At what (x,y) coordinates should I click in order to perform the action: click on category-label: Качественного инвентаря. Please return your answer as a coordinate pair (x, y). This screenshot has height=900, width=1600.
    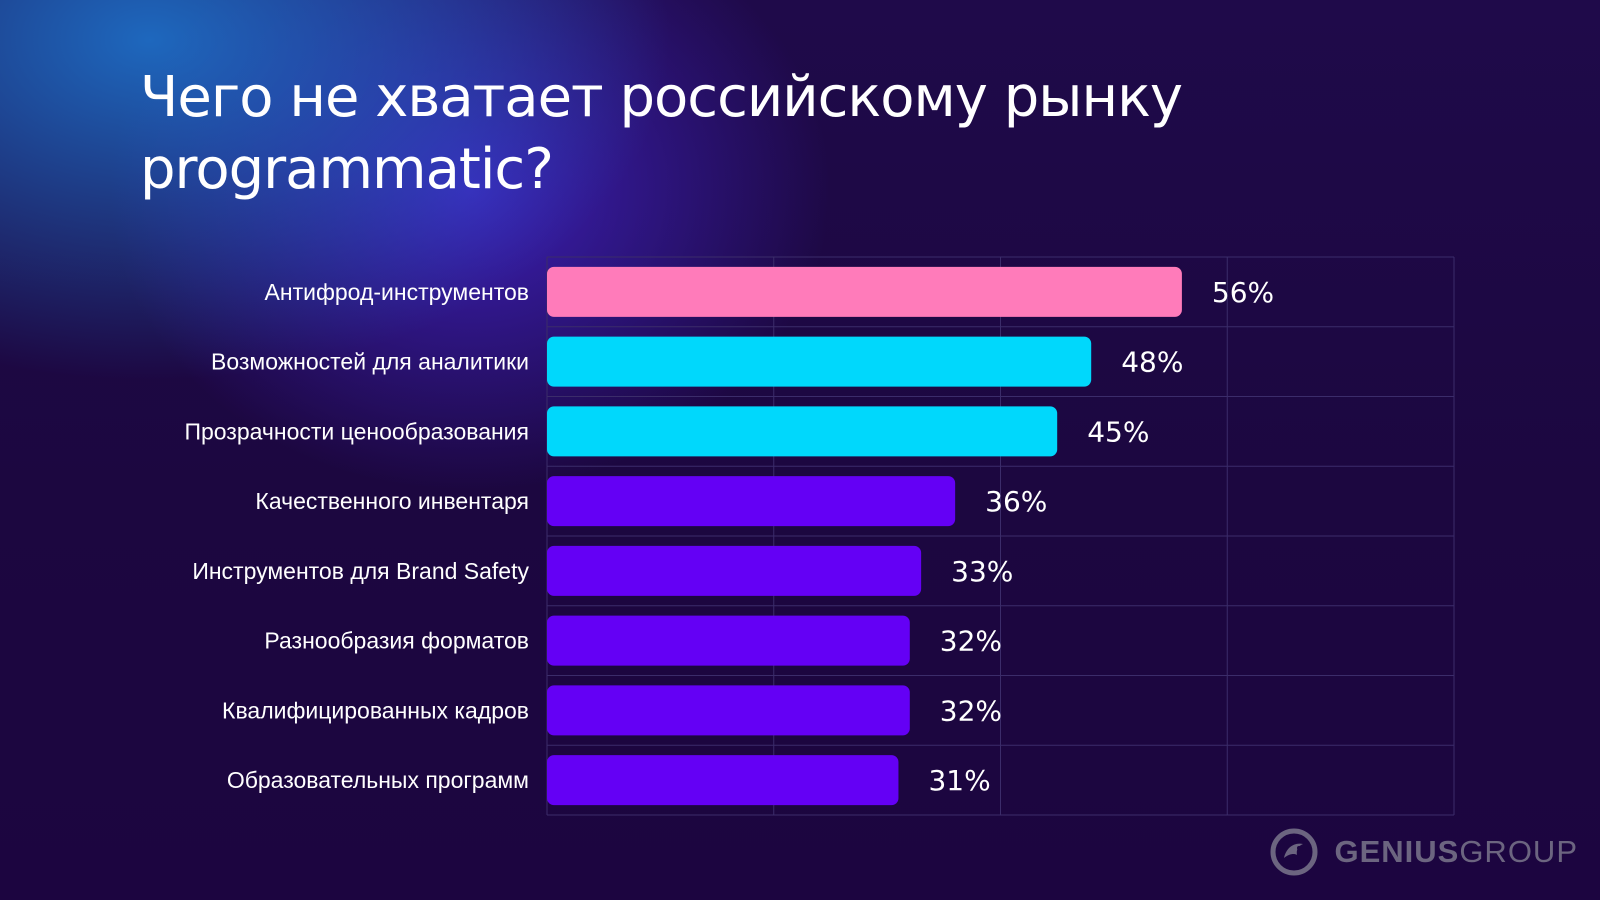
    Looking at the image, I should click on (392, 501).